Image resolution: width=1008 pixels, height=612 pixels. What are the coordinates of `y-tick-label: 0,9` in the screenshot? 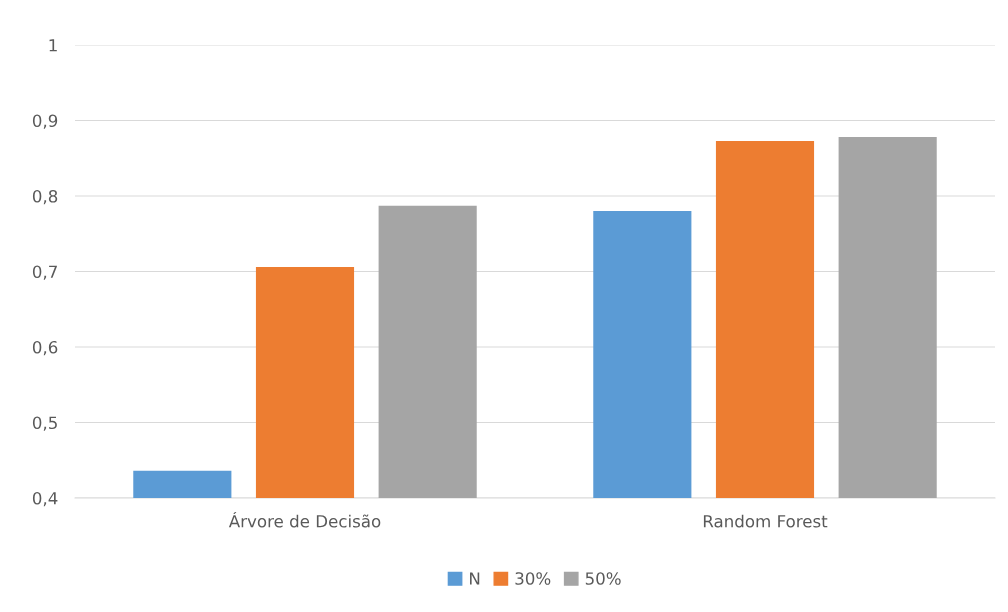 It's located at (45, 121).